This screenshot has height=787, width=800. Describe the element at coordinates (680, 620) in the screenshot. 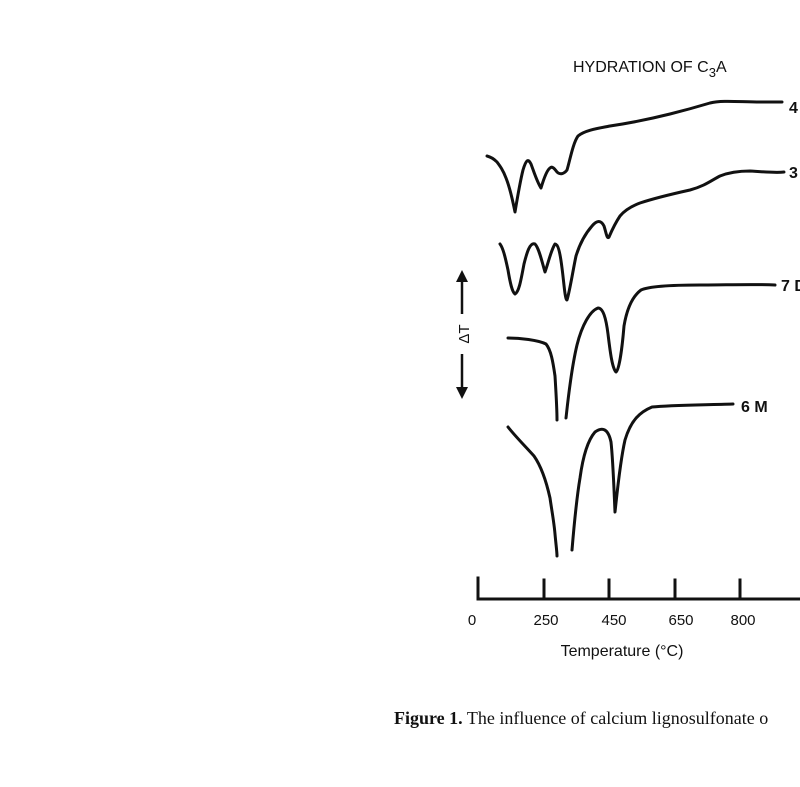

I see `x-tick-label: 650` at that location.